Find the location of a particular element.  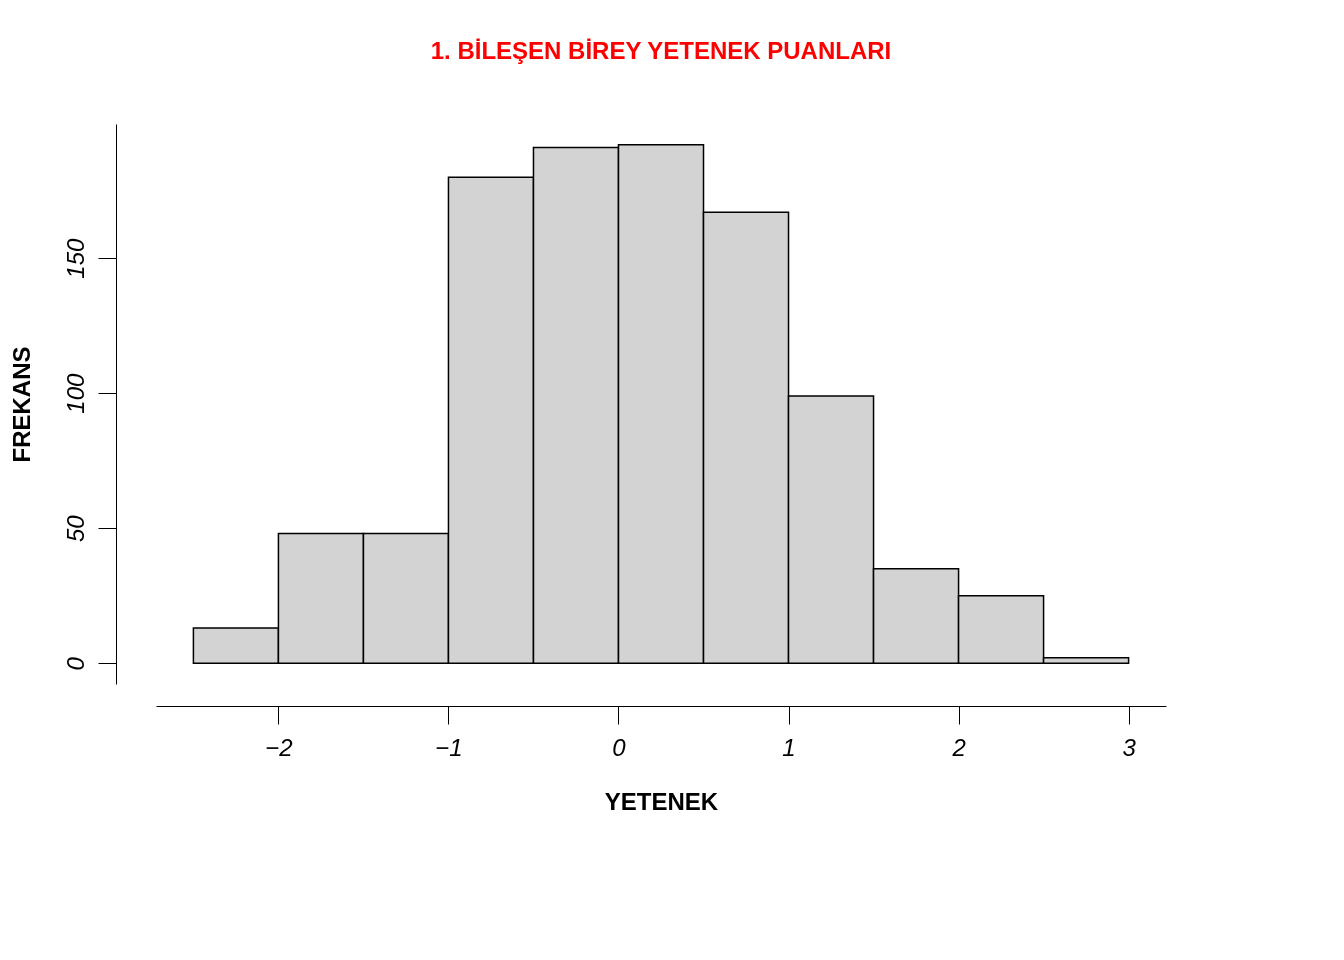

y-tick-label: 100 is located at coordinates (75, 393).